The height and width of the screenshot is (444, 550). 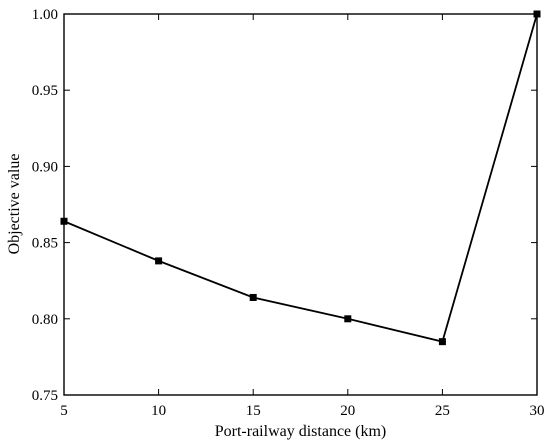 I want to click on y-tick-label: 0.75, so click(x=45, y=396).